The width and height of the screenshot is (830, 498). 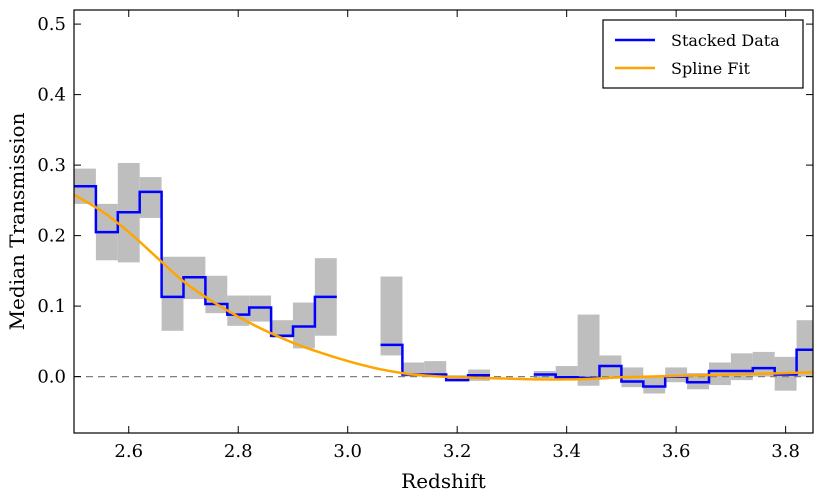 I want to click on y-tick-label: 0.3, so click(x=51, y=165).